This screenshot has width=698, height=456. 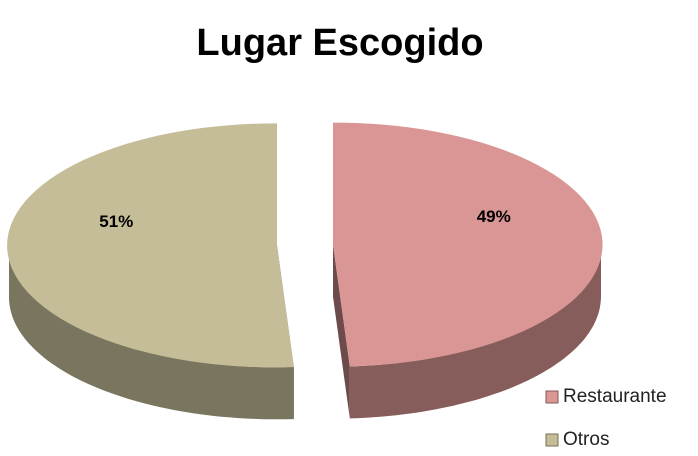 I want to click on legend-label: Restaurante, so click(x=615, y=396).